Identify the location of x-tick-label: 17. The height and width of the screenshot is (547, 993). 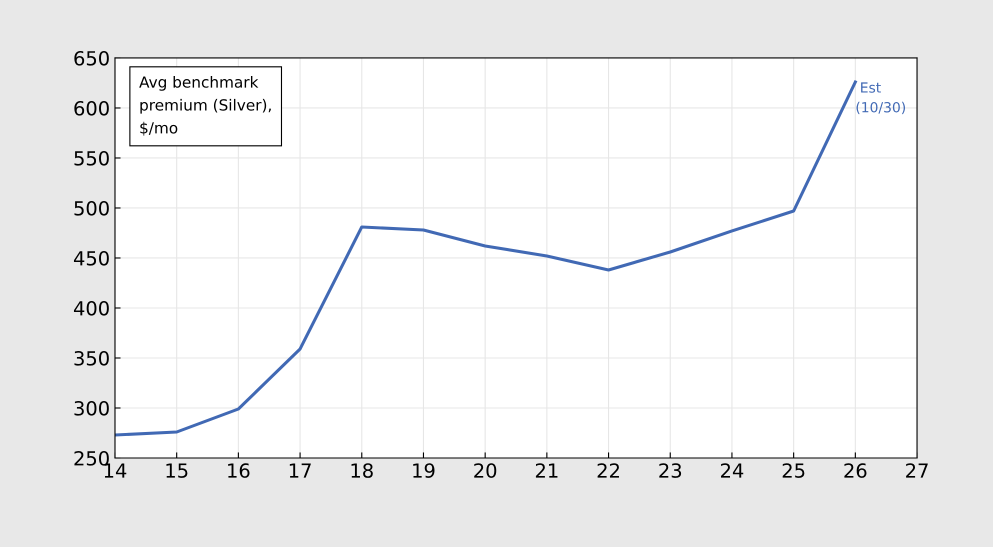
(300, 470).